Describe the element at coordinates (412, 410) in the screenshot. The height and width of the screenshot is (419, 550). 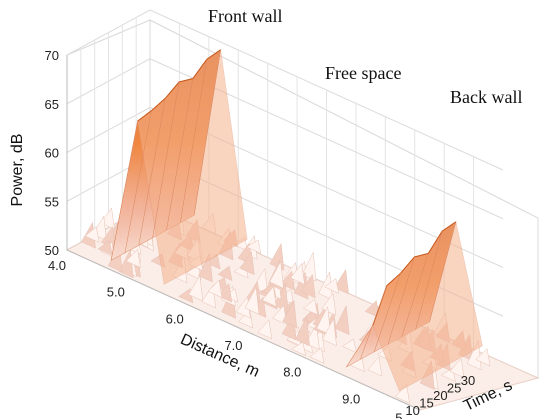
I see `y-tick-label: 10` at that location.